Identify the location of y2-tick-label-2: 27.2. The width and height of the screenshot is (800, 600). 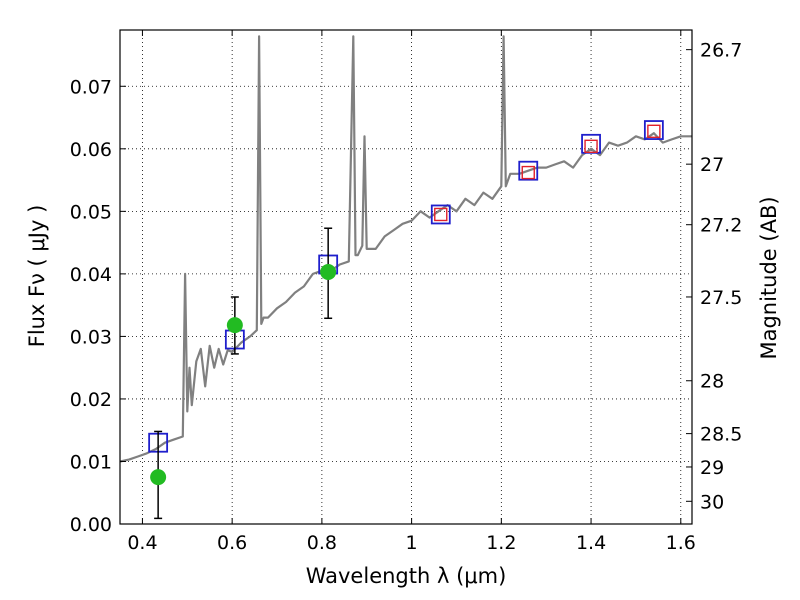
(721, 226).